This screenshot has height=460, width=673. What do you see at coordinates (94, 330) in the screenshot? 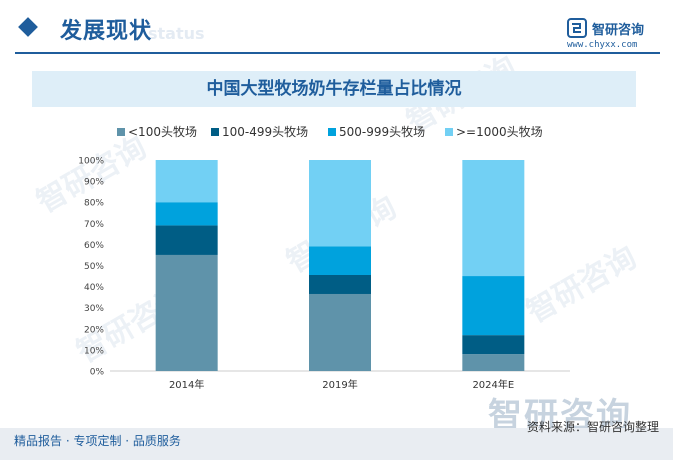
I see `y-tick-label: 20%` at bounding box center [94, 330].